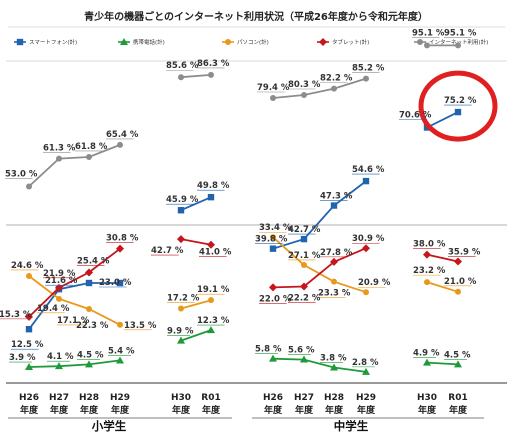  I want to click on tick-sublabel-junior-1: 年度, so click(304, 410).